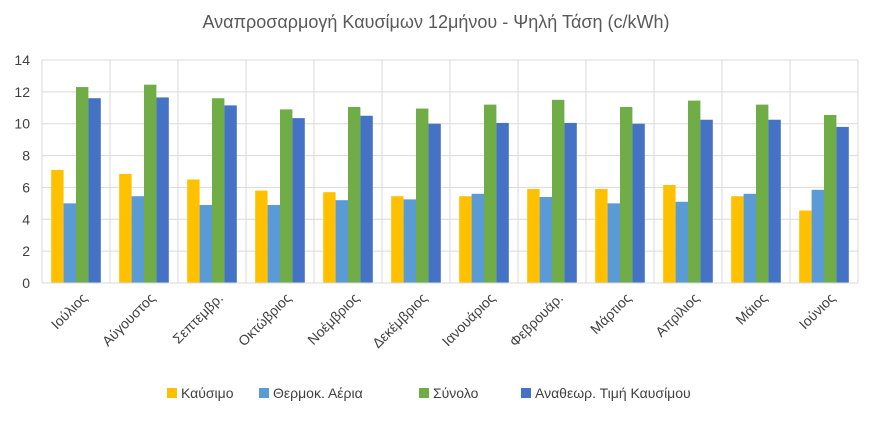  I want to click on y-tick-label: 8, so click(26, 156).